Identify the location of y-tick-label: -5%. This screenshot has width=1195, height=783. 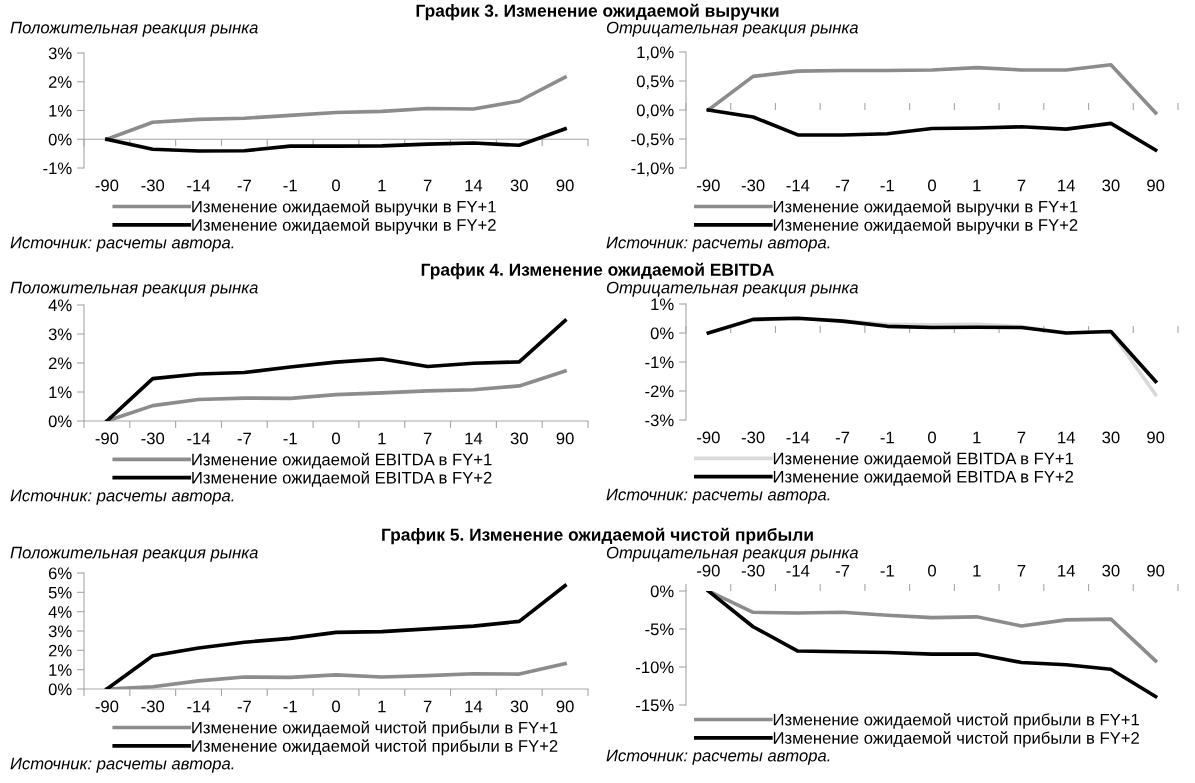
(659, 629).